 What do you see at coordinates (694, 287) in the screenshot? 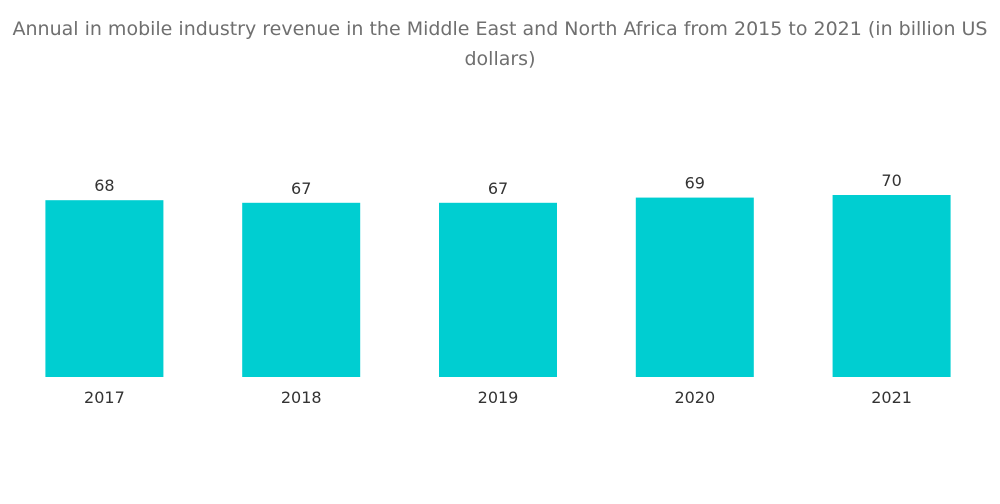
I see `bar-2020` at bounding box center [694, 287].